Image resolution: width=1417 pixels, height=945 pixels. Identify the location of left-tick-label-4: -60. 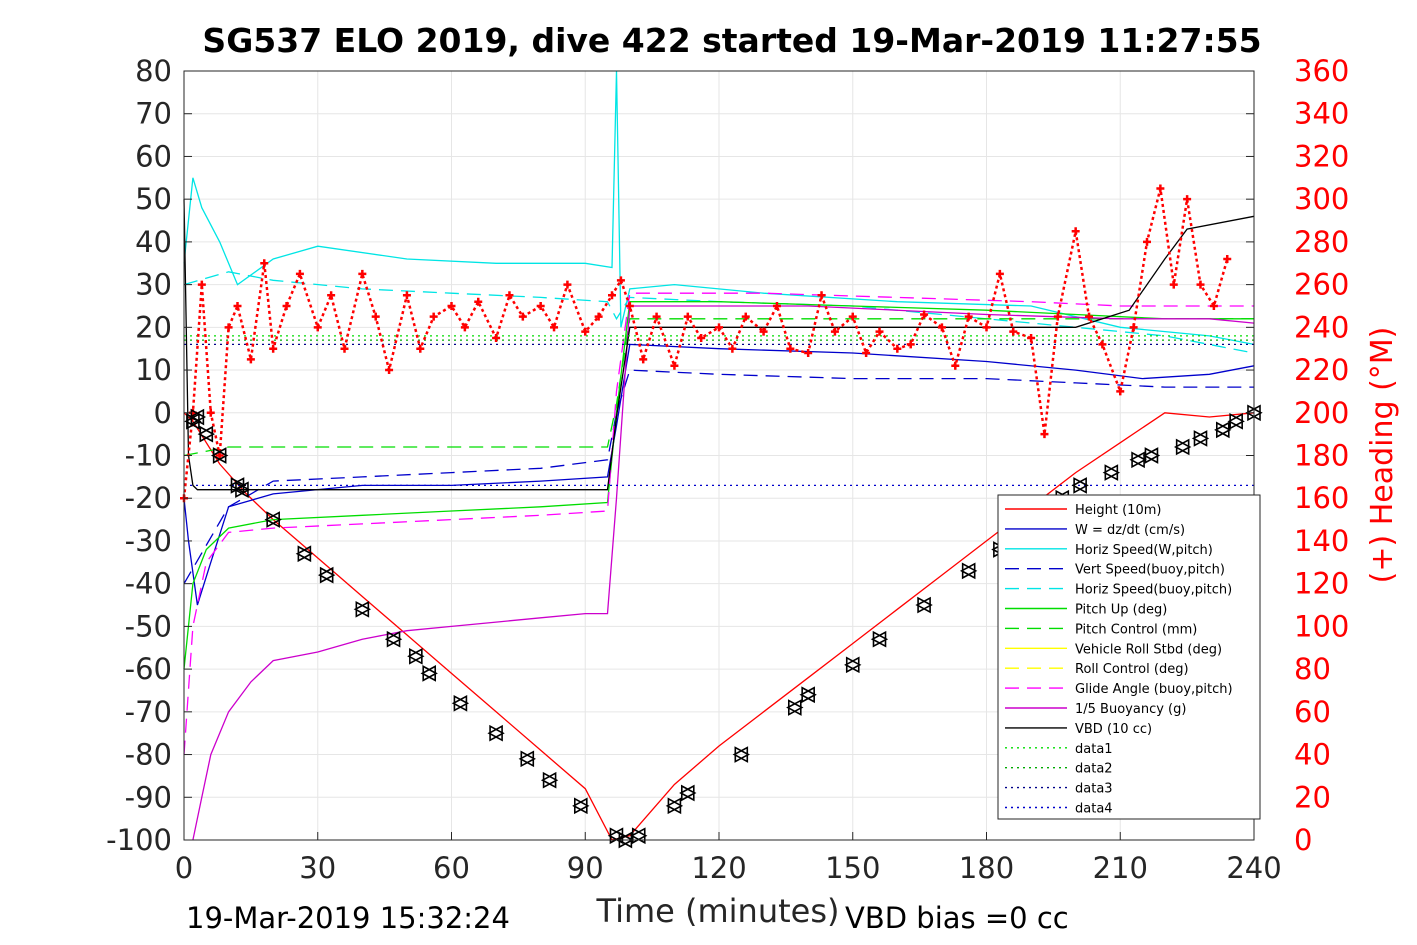
(148, 669).